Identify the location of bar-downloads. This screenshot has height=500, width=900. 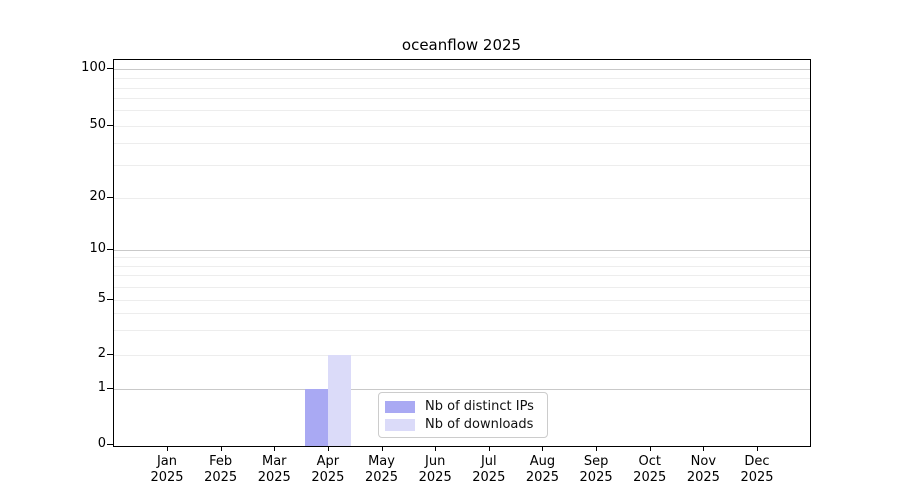
(339, 400).